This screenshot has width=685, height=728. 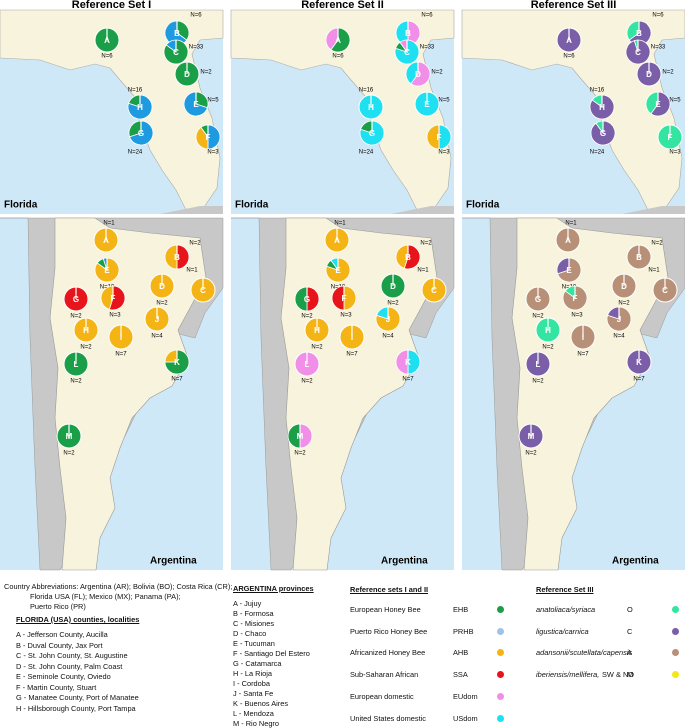 I want to click on site-letter: K, so click(x=408, y=362).